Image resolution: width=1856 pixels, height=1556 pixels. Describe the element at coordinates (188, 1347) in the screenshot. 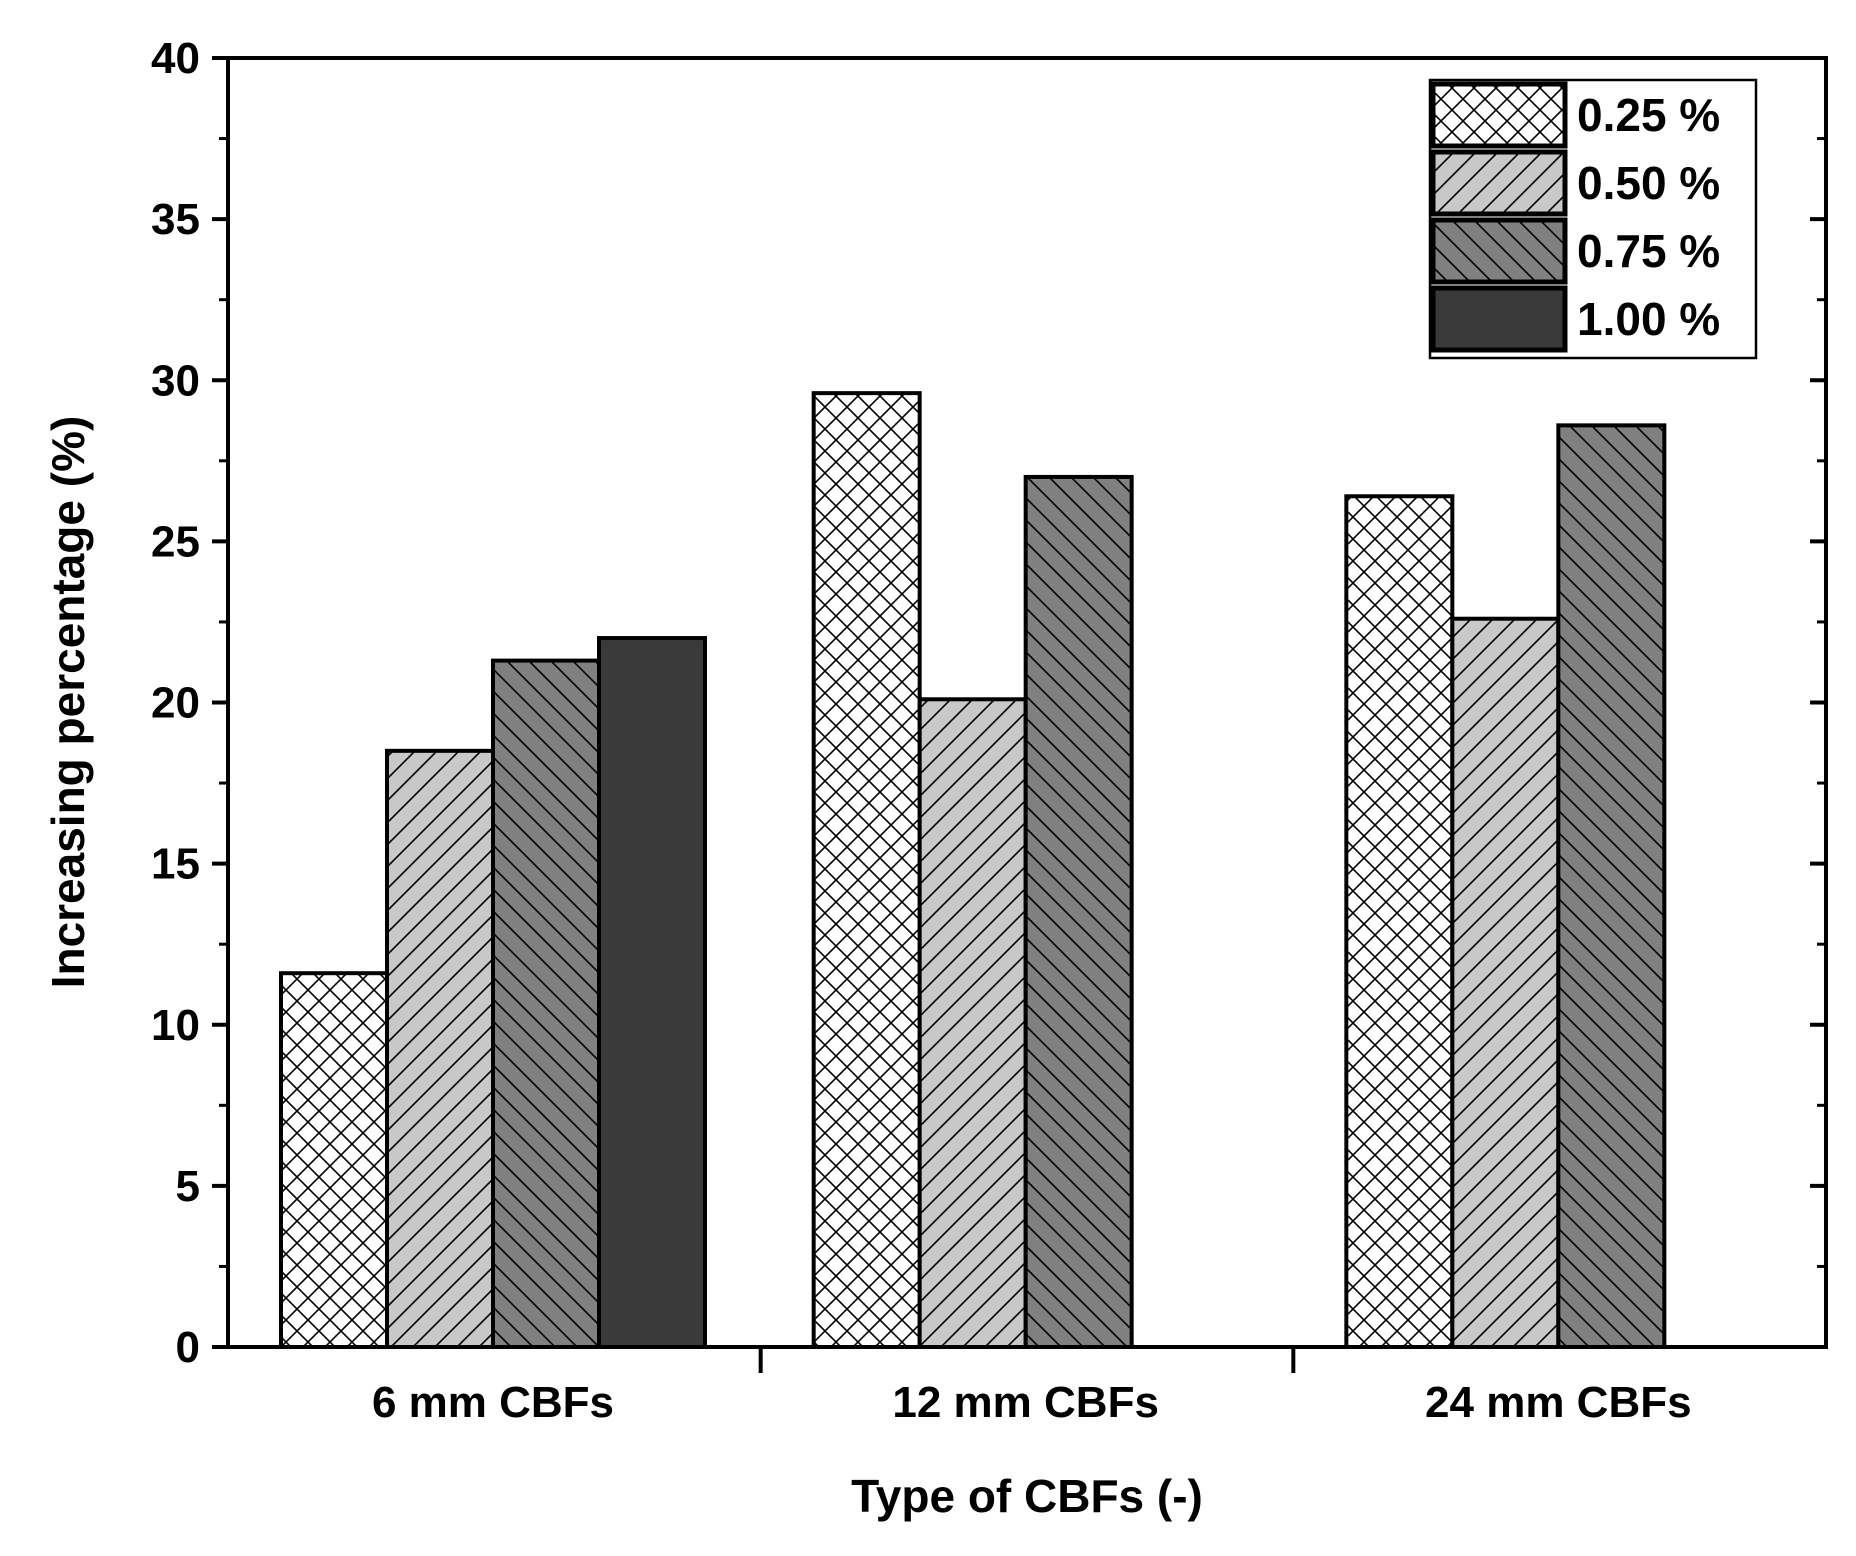

I see `y-tick-label: 0` at that location.